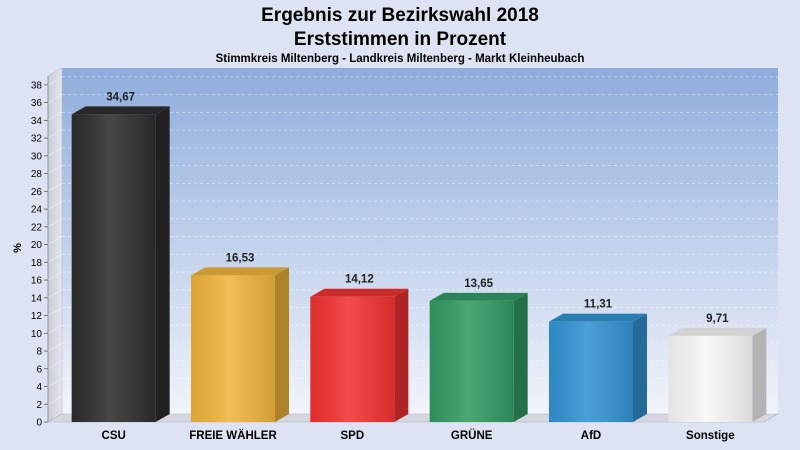 This screenshot has width=800, height=450. What do you see at coordinates (240, 258) in the screenshot?
I see `data-label: 16,53` at bounding box center [240, 258].